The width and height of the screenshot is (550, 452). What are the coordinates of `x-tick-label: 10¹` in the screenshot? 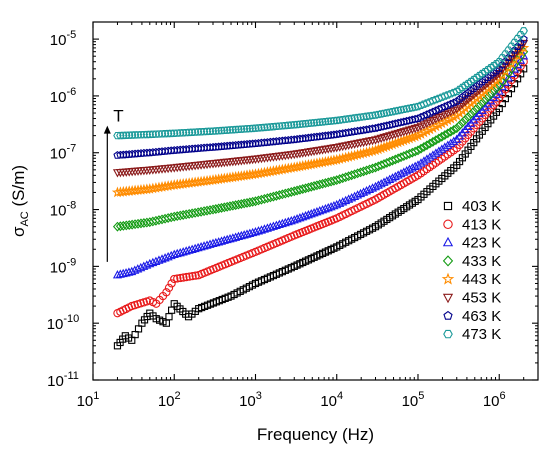 It's located at (88, 400).